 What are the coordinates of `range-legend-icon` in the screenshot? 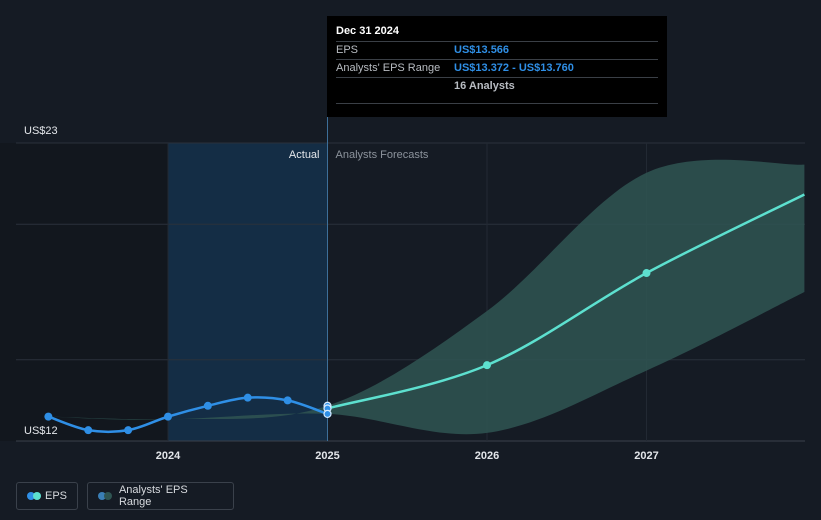 It's located at (105, 496).